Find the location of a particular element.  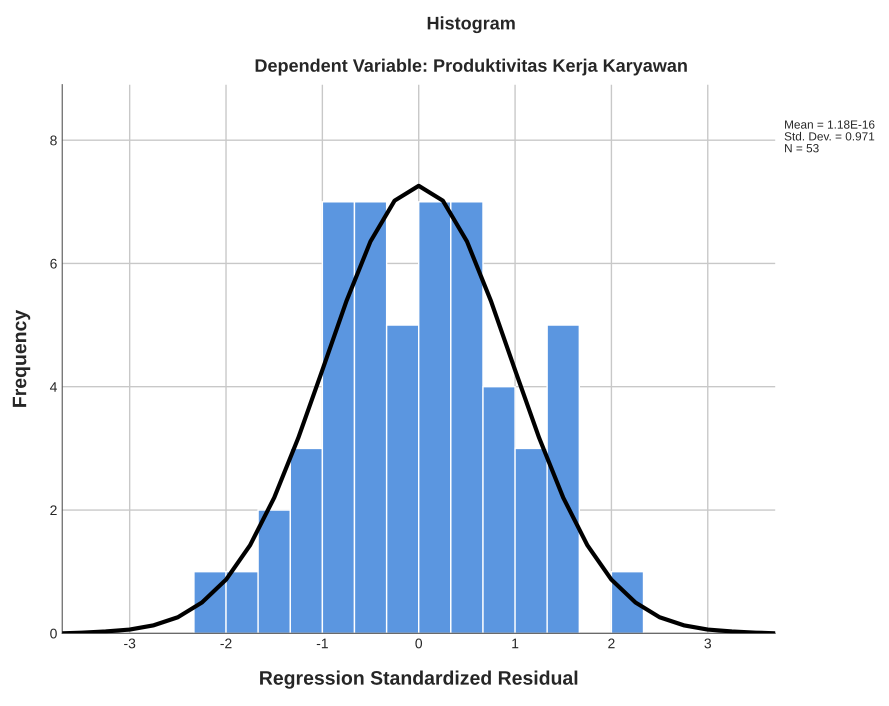

x-tick-label: 3 is located at coordinates (708, 643).